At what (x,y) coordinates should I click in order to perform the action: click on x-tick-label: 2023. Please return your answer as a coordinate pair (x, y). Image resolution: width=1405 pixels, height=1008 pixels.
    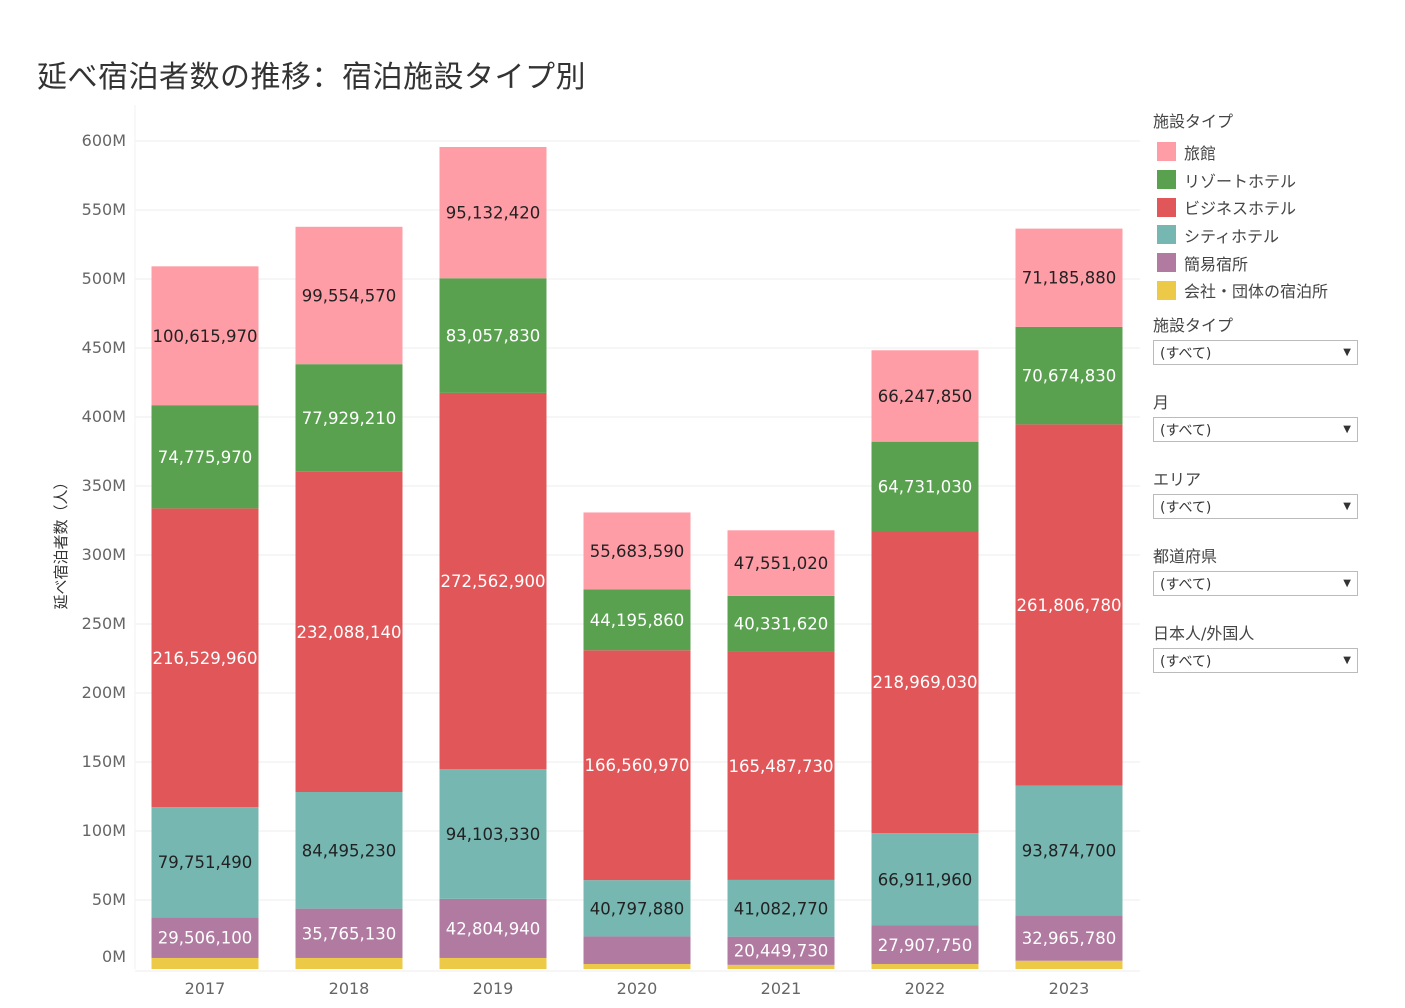
    Looking at the image, I should click on (1069, 988).